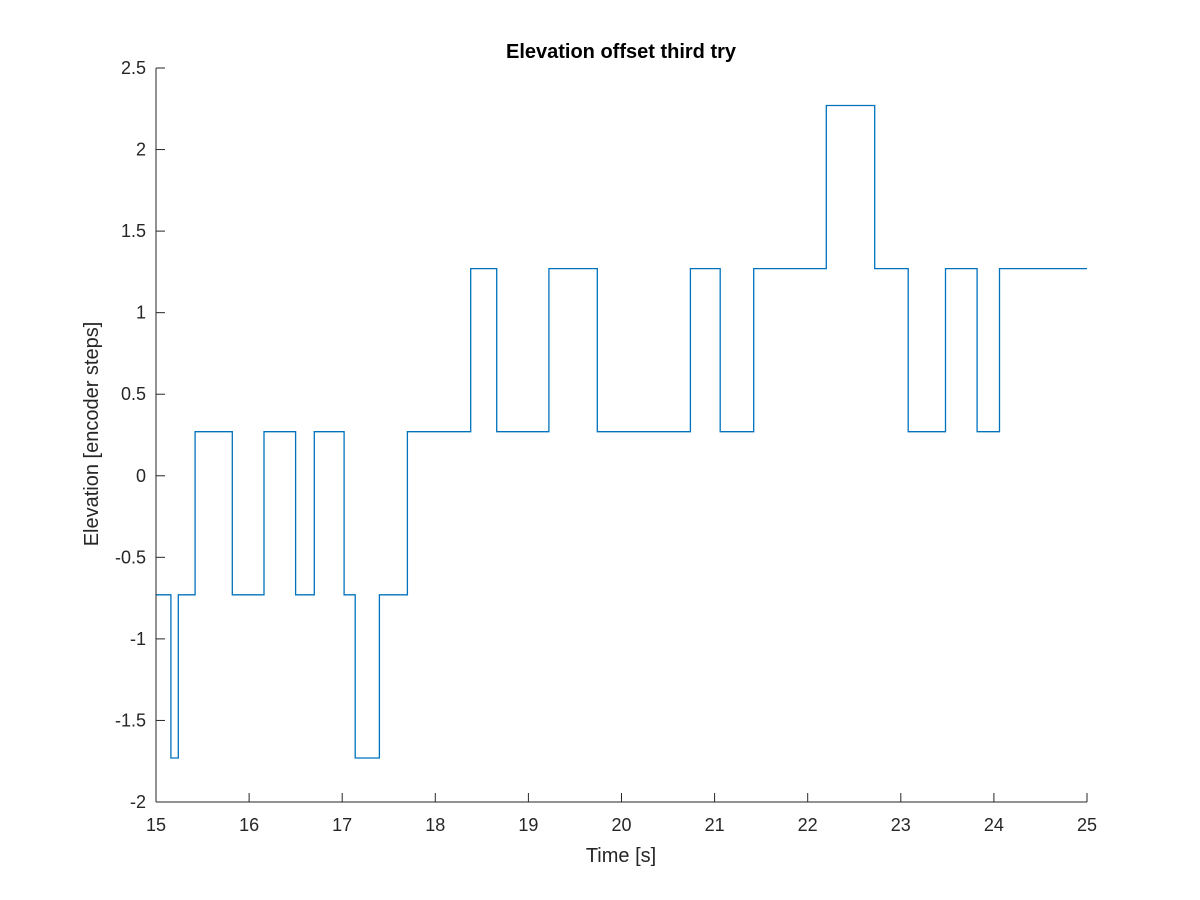  I want to click on x-tick-label: 21, so click(715, 825).